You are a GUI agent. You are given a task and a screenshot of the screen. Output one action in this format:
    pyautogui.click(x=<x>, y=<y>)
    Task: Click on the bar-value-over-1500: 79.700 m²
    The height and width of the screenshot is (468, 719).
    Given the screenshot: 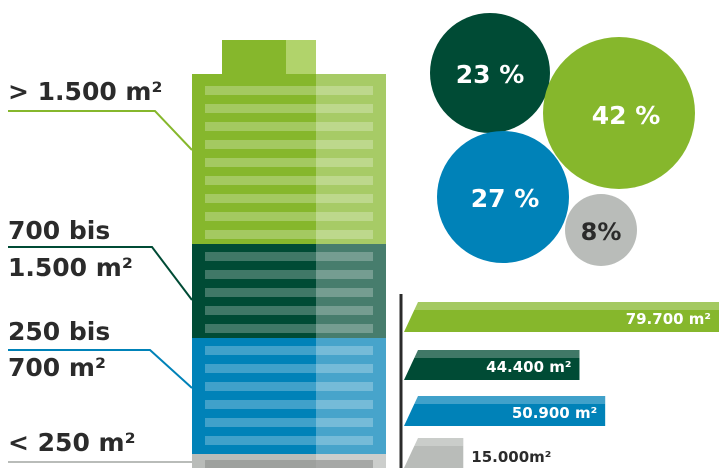 What is the action you would take?
    pyautogui.click(x=668, y=319)
    